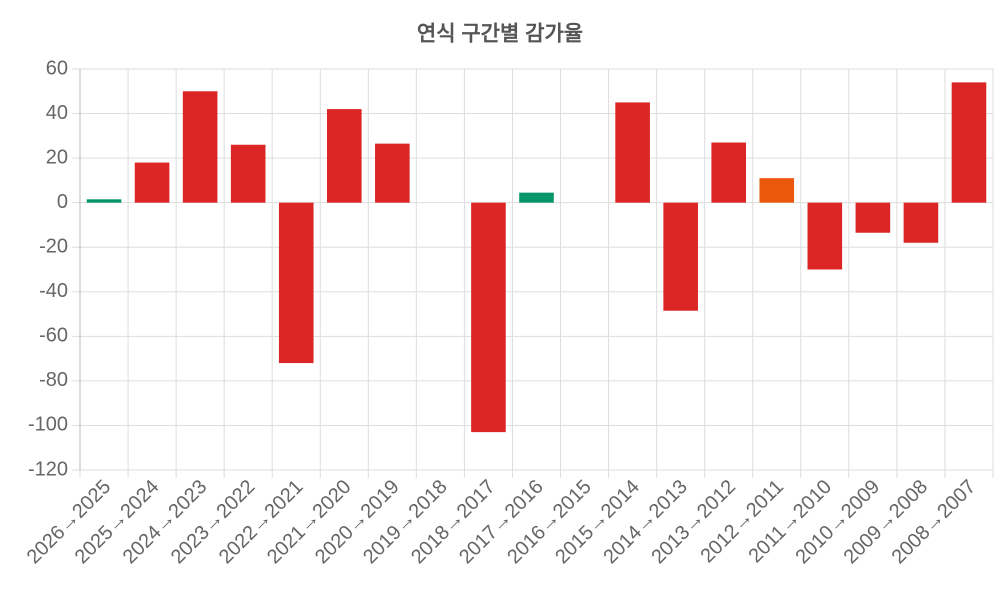 This screenshot has height=600, width=1000. Describe the element at coordinates (57, 113) in the screenshot. I see `y-tick-label: 40` at that location.